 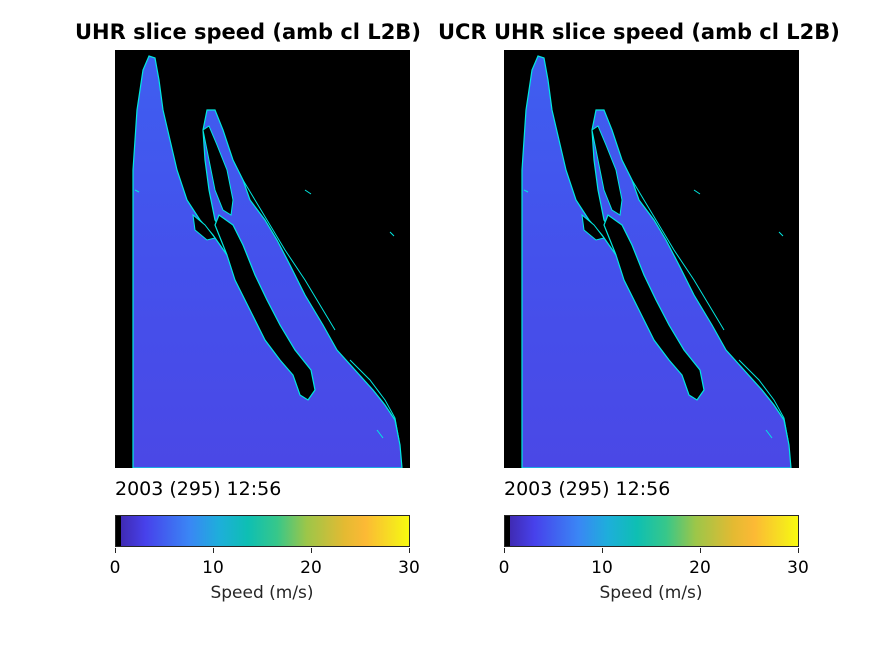 What do you see at coordinates (607, 170) in the screenshot?
I see `right-peninsula-upper` at bounding box center [607, 170].